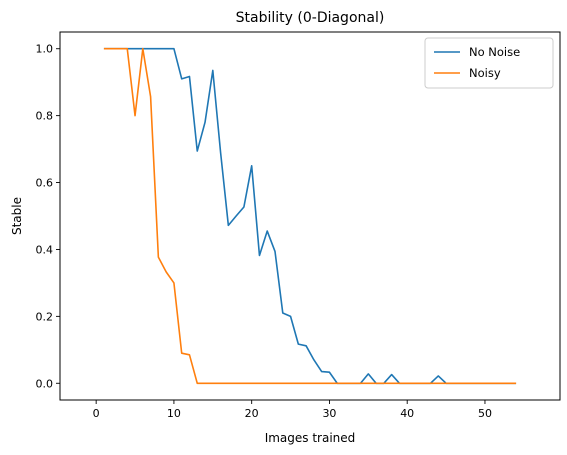  Describe the element at coordinates (48, 216) in the screenshot. I see `y-axis-ticks: 0.0 0.2 0.4 0.6 0.8 1.0` at that location.